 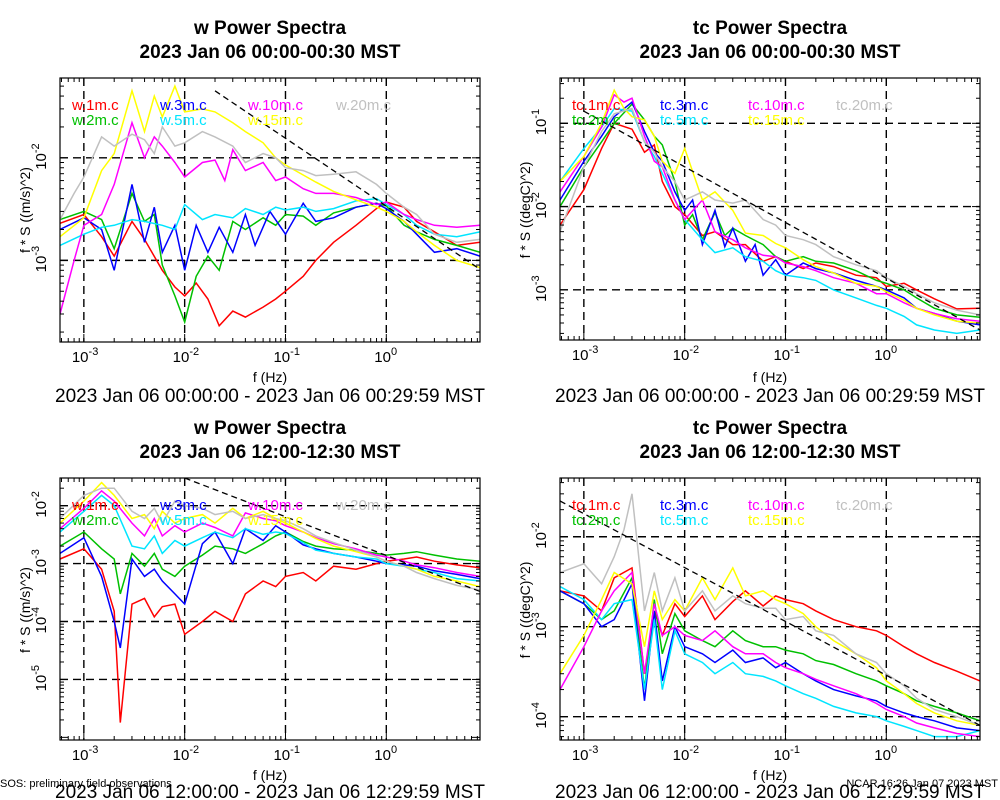 I want to click on series-line-tc-3m-c, so click(x=770, y=213).